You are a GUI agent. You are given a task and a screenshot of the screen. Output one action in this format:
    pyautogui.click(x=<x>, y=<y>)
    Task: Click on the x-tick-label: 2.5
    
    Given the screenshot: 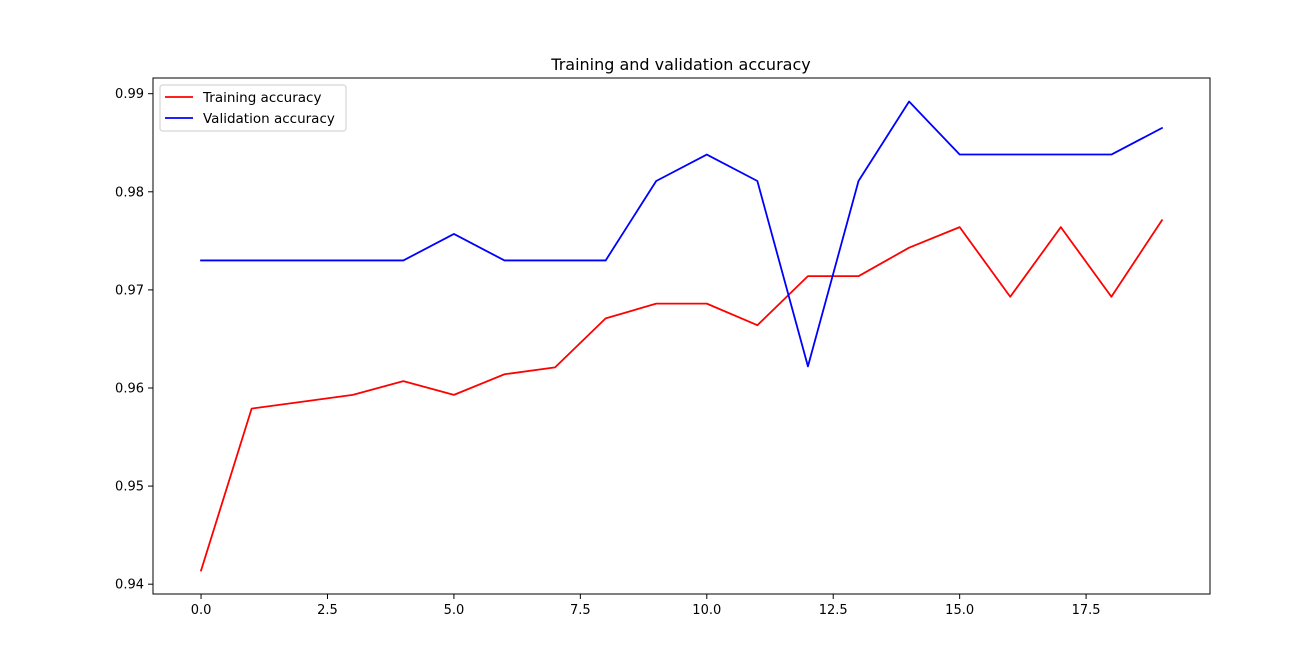 What is the action you would take?
    pyautogui.click(x=327, y=610)
    